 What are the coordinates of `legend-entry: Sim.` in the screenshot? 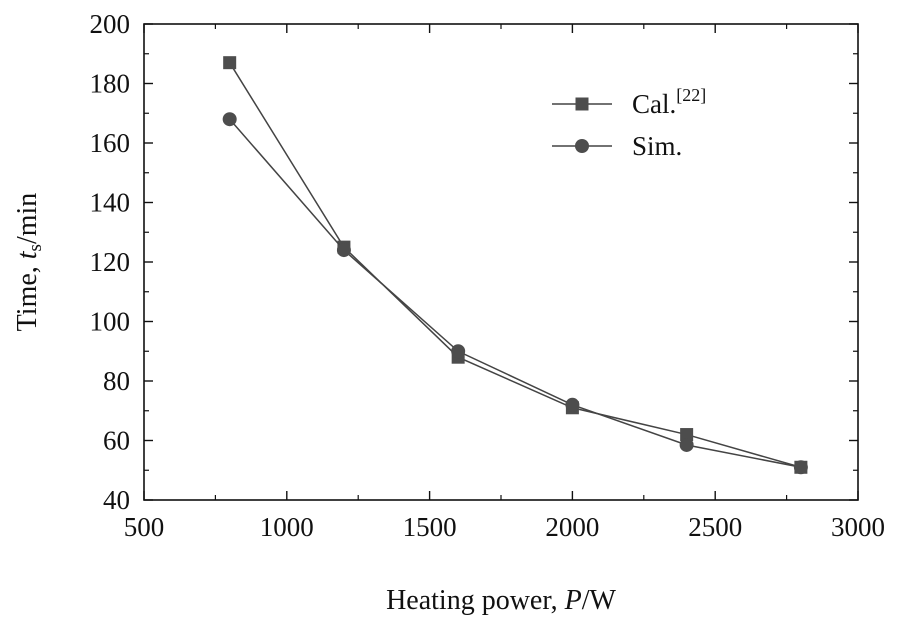 It's located at (617, 146).